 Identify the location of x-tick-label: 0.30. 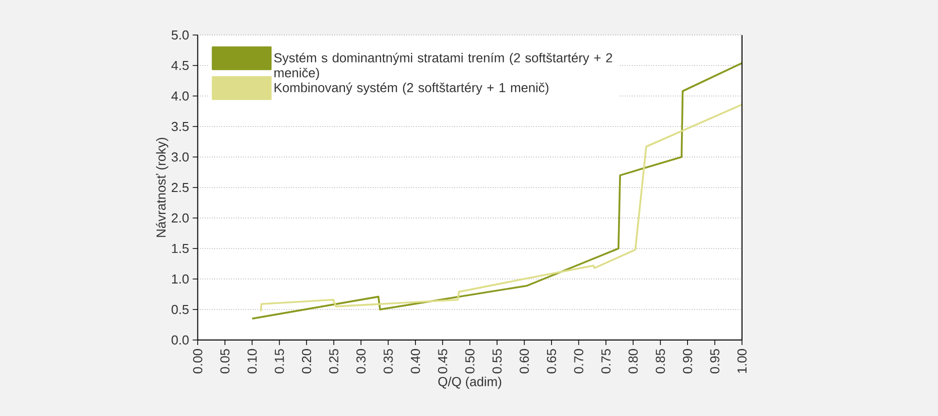
(361, 361).